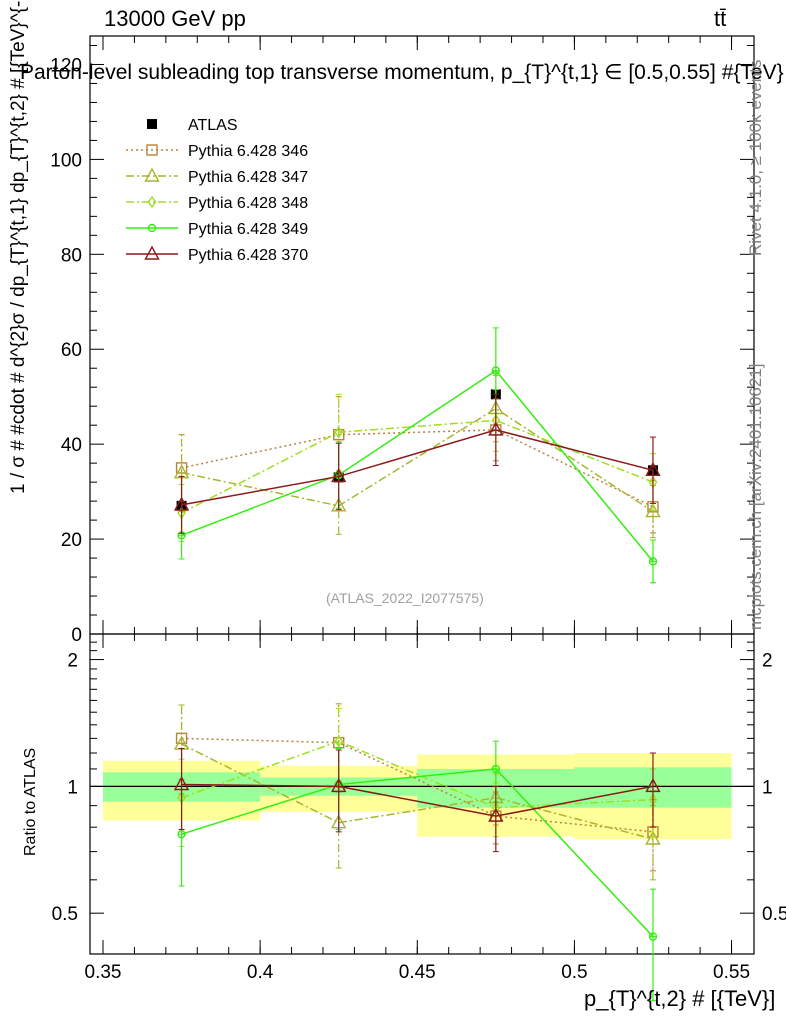 The height and width of the screenshot is (1024, 786). Describe the element at coordinates (71, 445) in the screenshot. I see `main-ytick-label-2: 40` at that location.